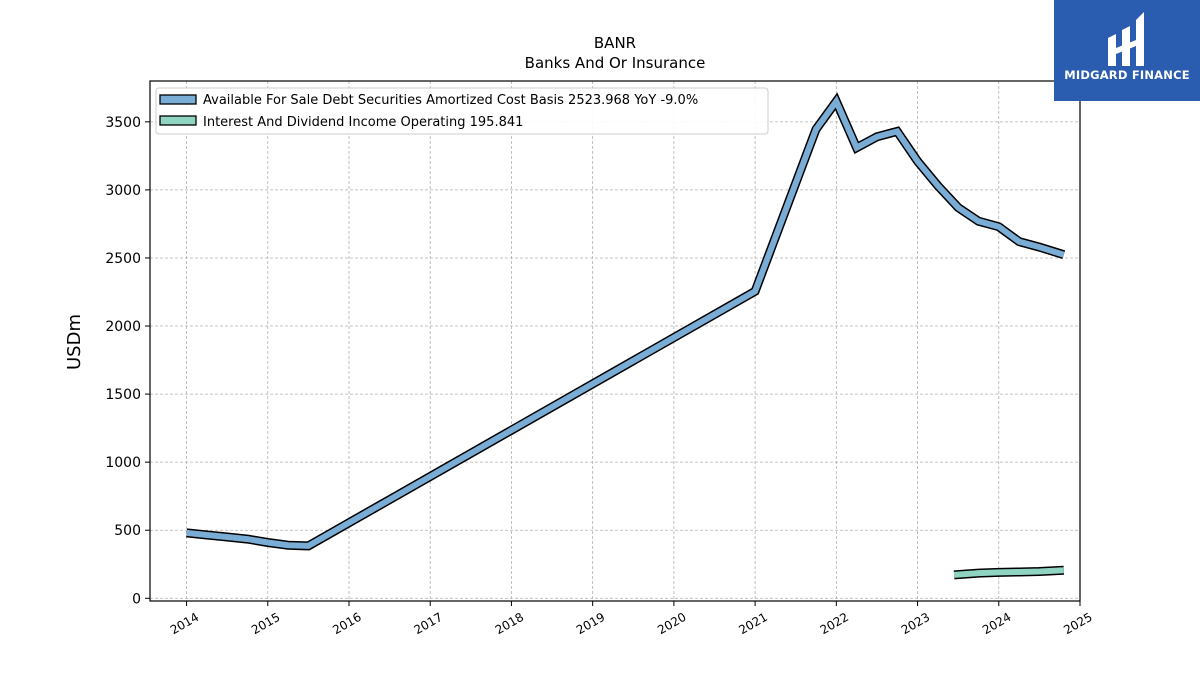 The image size is (1200, 675). I want to click on y-tick-label: 3000, so click(123, 191).